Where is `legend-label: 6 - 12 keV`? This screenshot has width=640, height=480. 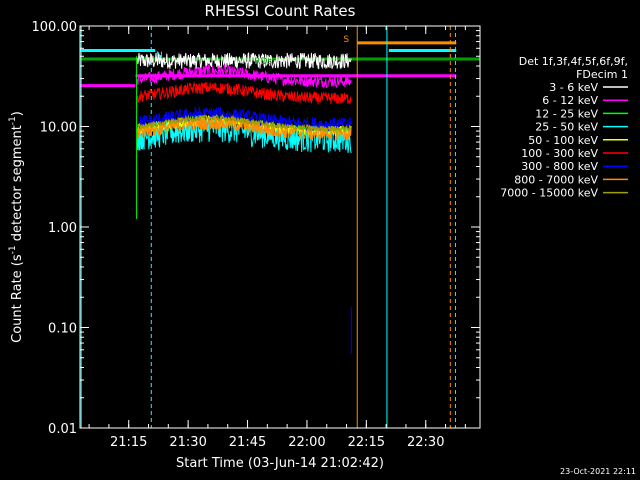 legend-label: 6 - 12 keV is located at coordinates (570, 100).